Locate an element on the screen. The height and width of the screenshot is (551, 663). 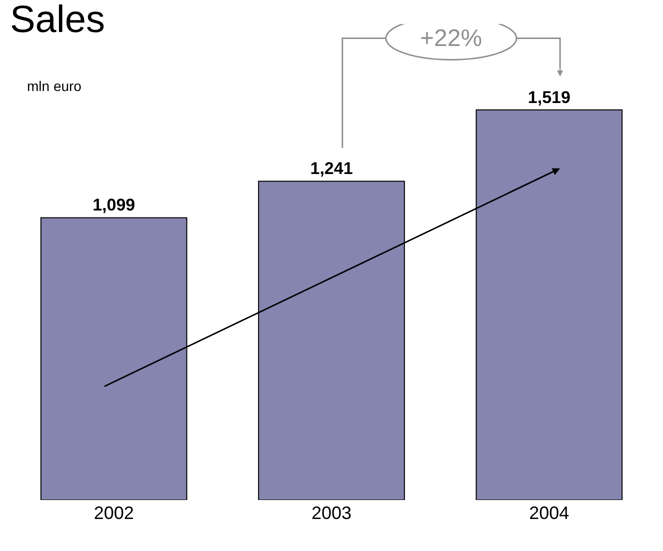
data-label: 1,241 is located at coordinates (331, 168).